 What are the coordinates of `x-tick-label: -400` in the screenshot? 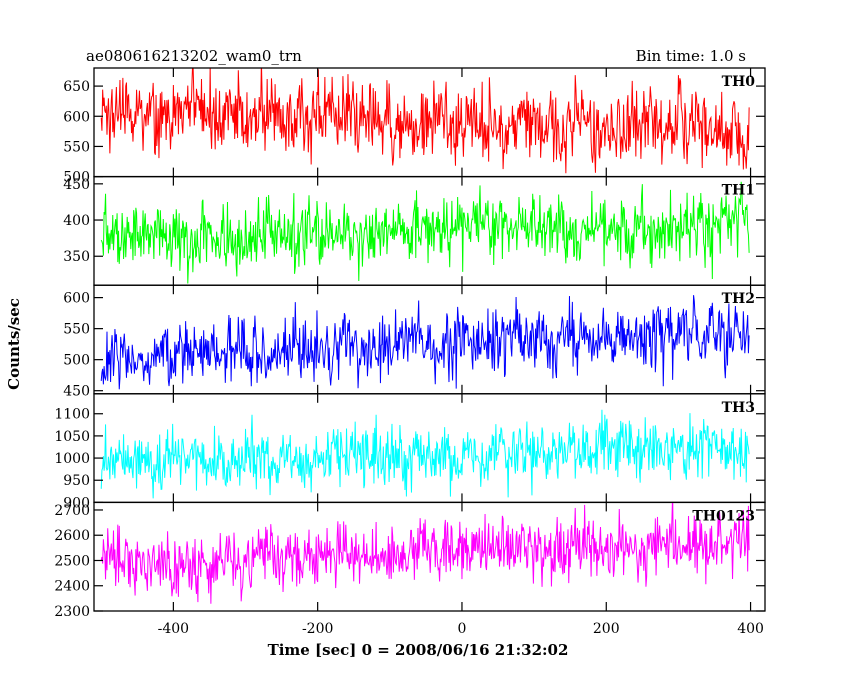 It's located at (173, 629).